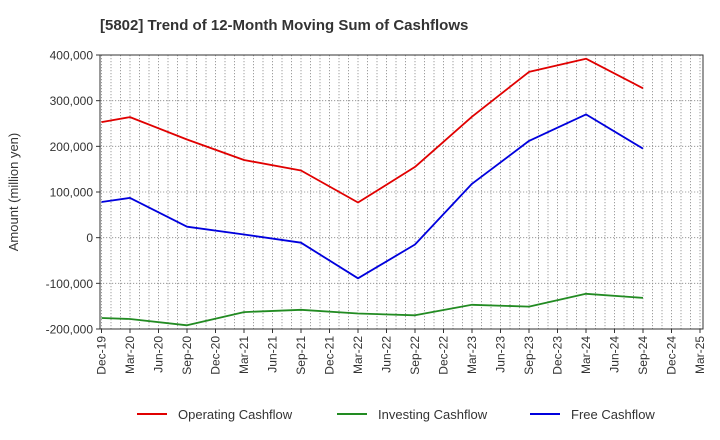 This screenshot has width=720, height=440. I want to click on legend-item: Free Cashflow, so click(592, 414).